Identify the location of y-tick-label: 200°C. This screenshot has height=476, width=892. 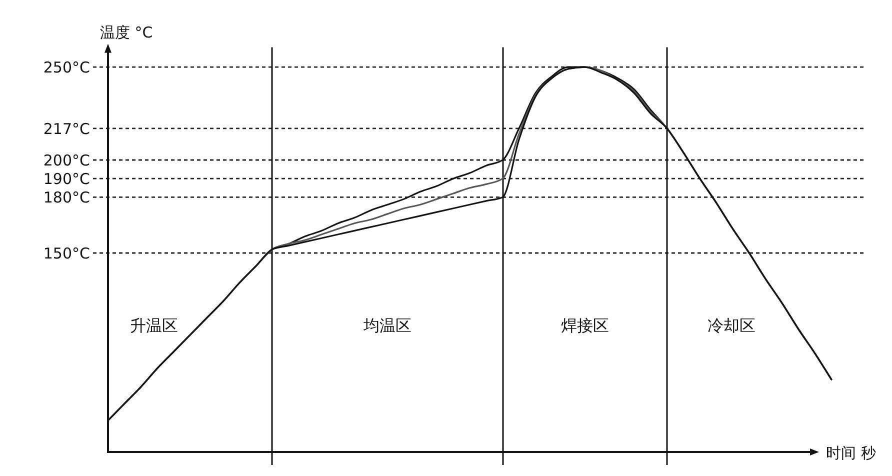
(66, 161).